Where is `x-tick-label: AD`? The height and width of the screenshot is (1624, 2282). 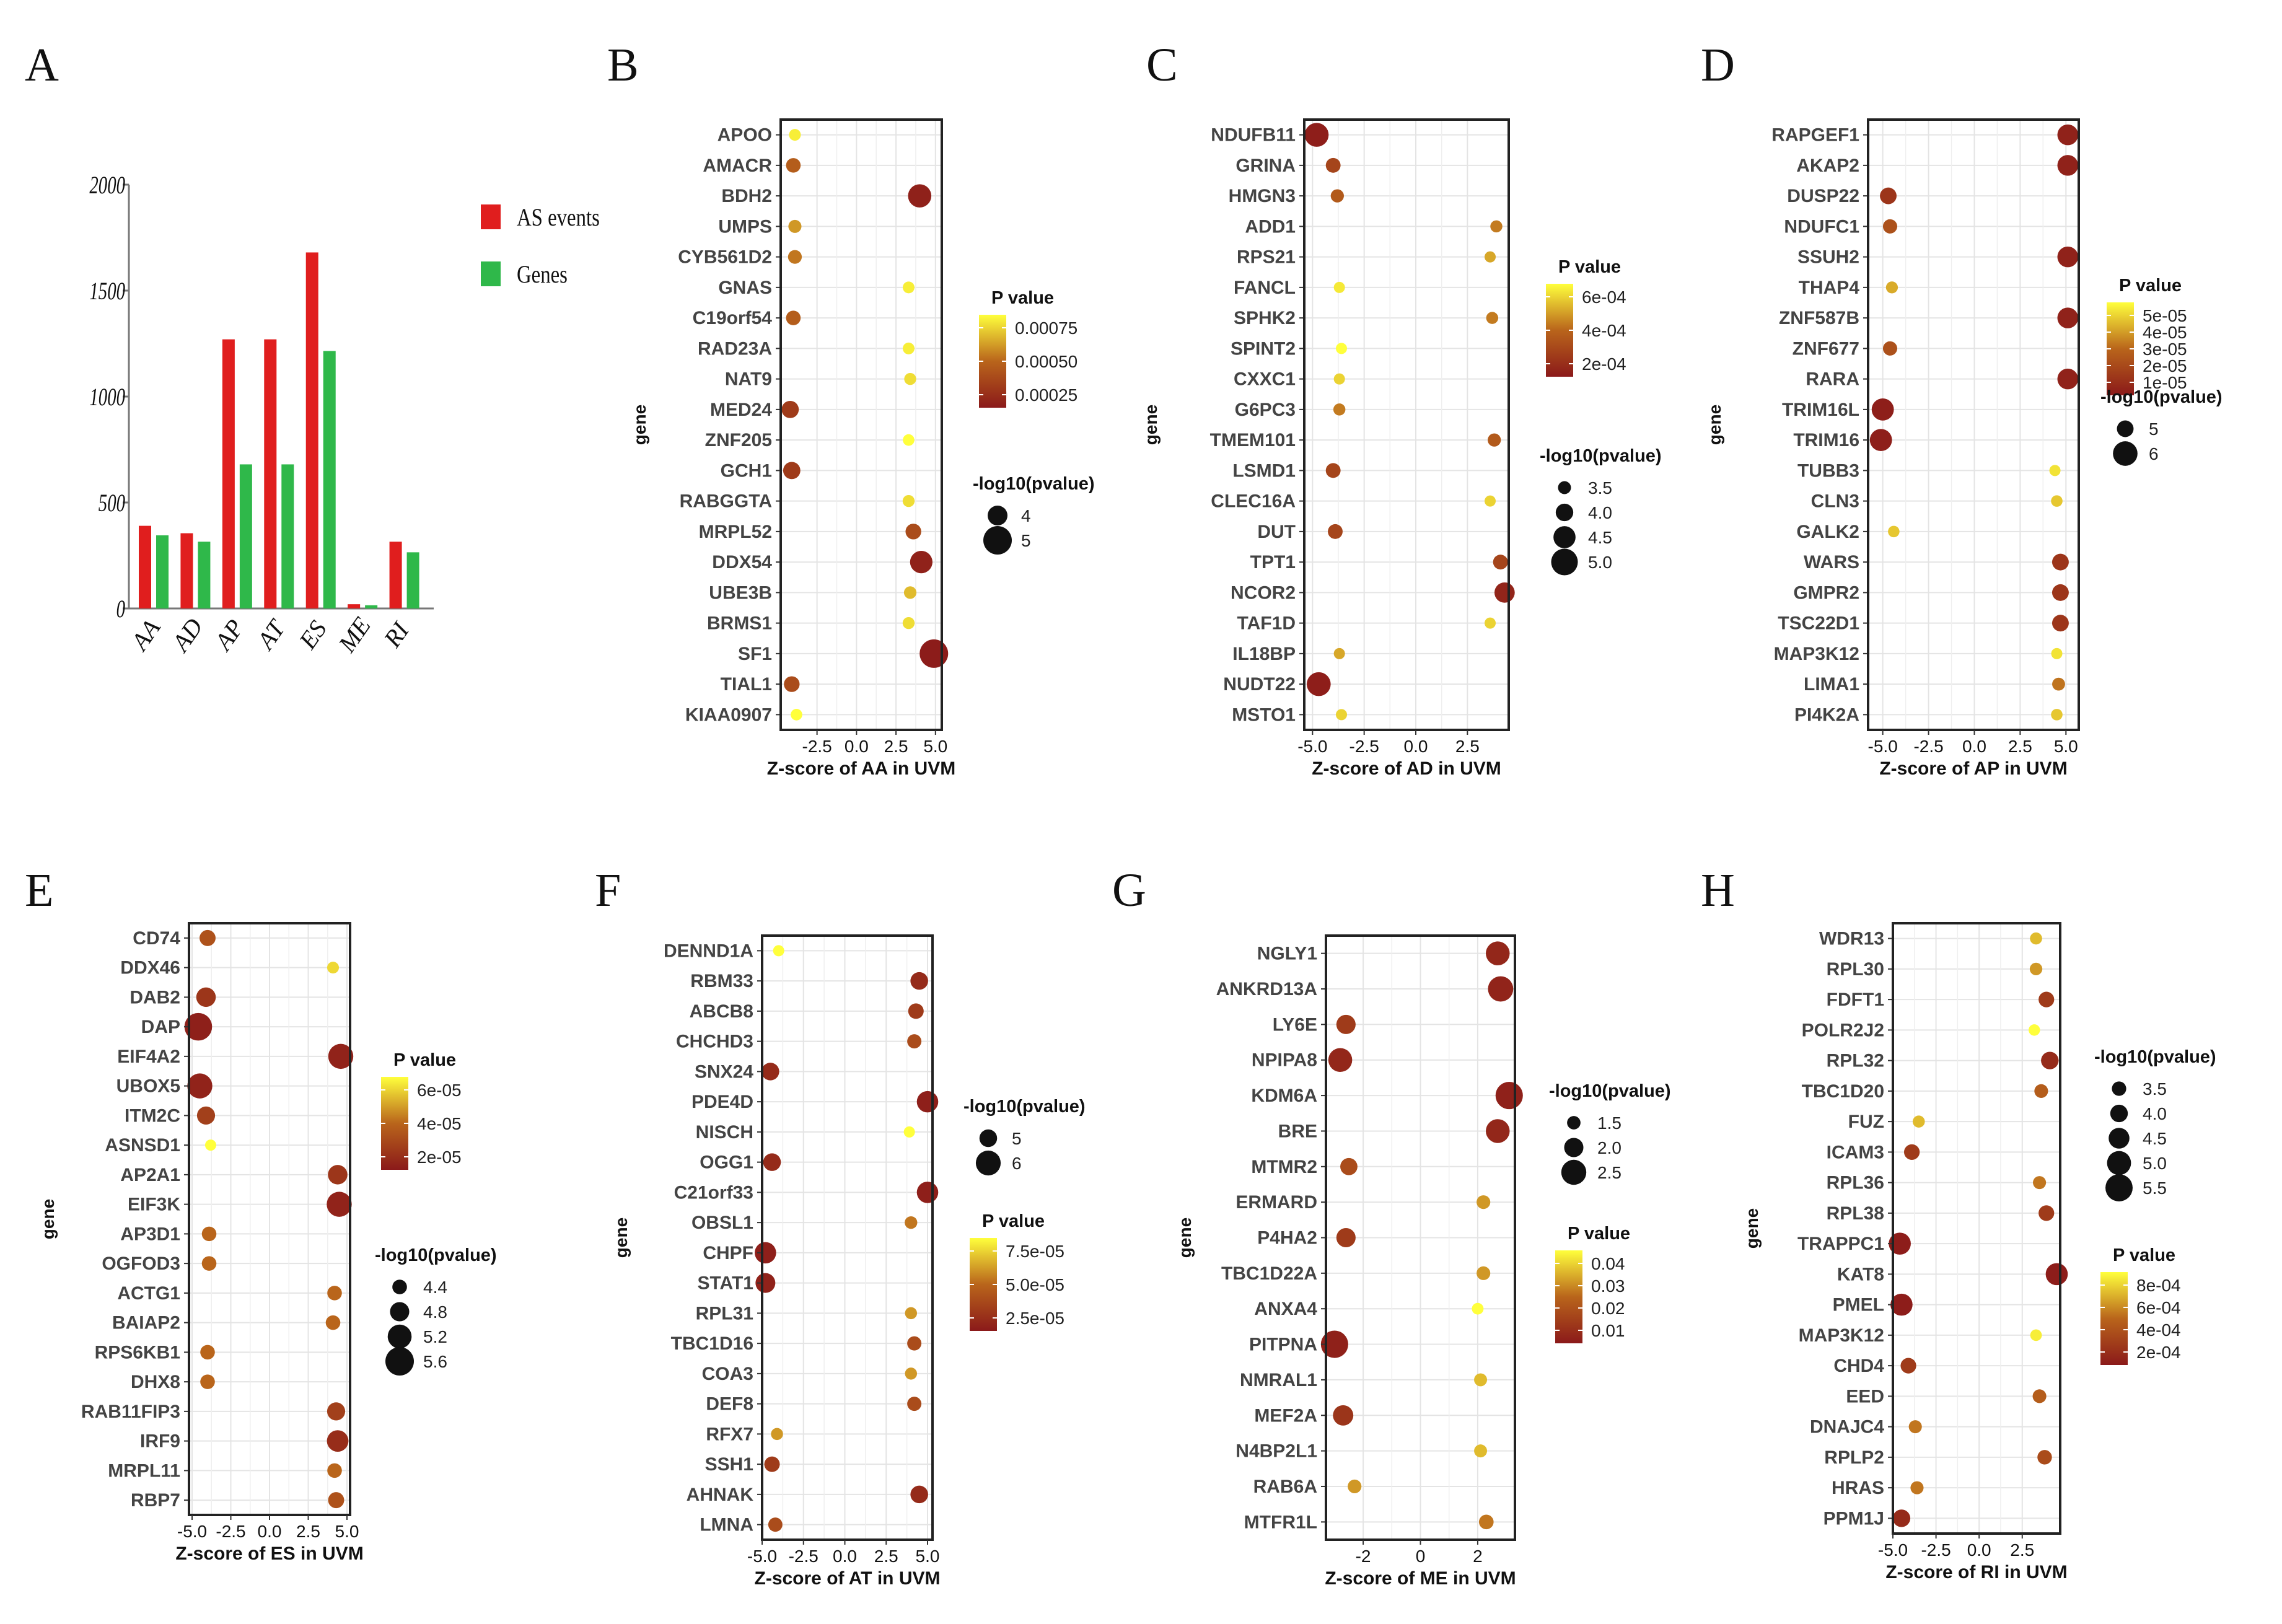 x-tick-label: AD is located at coordinates (186, 635).